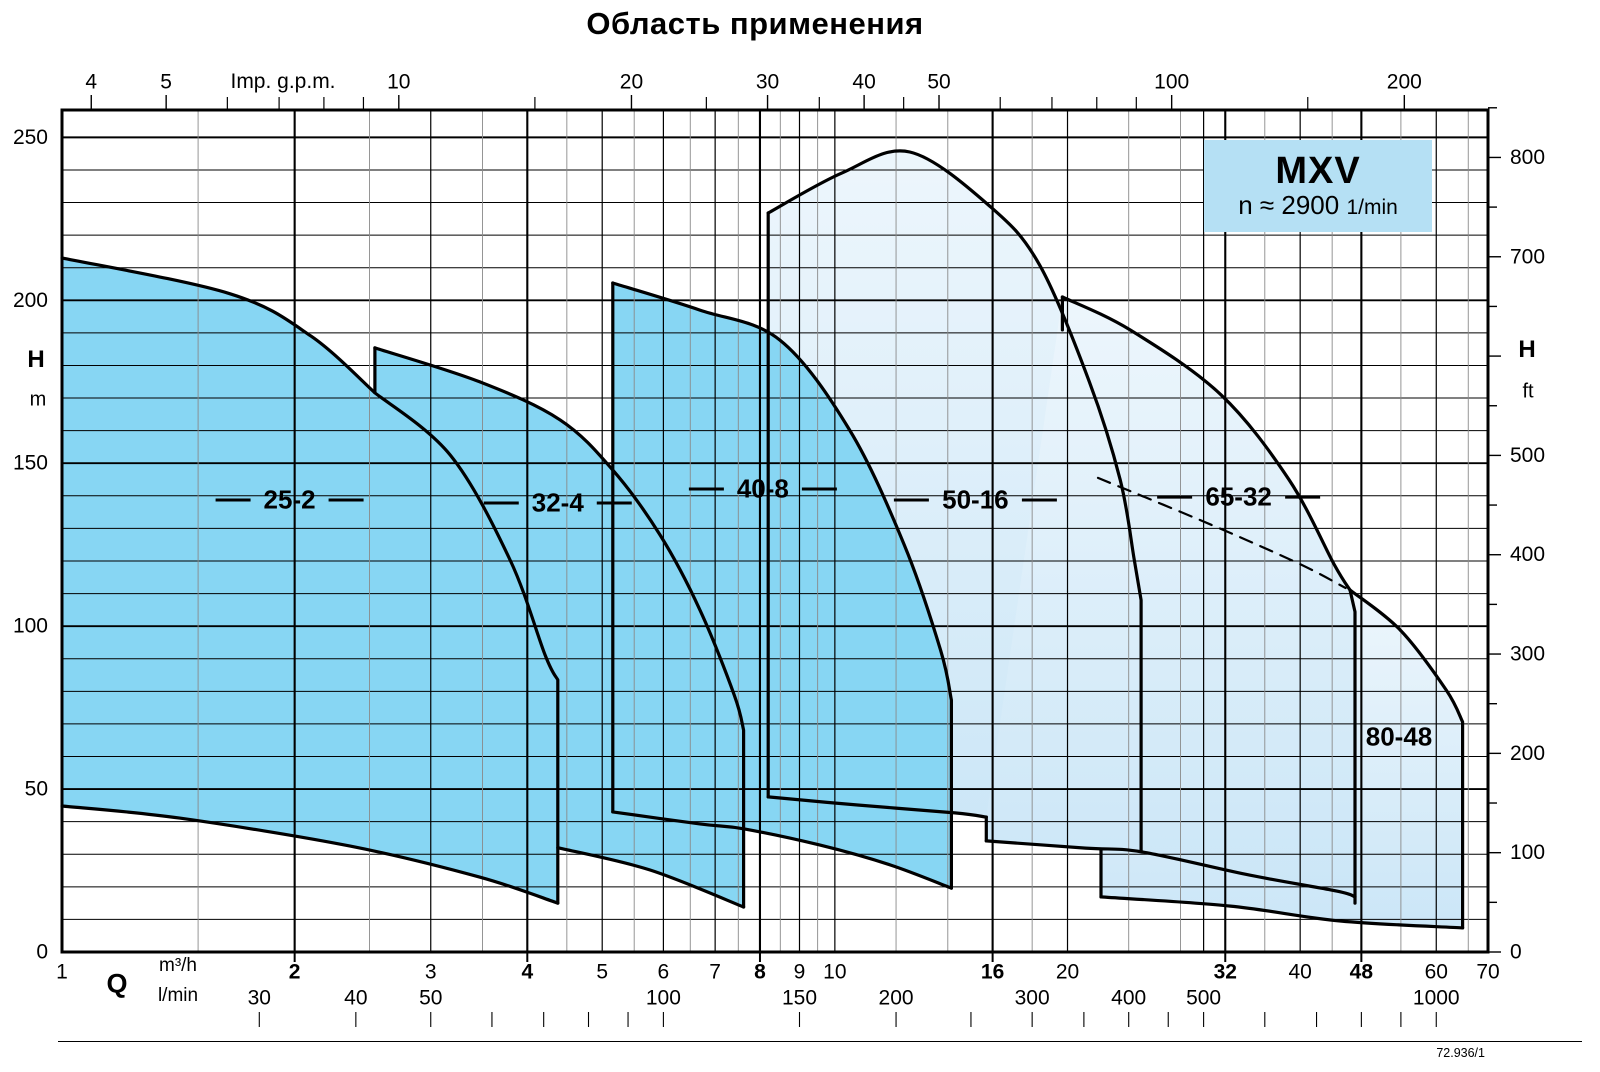  What do you see at coordinates (30, 545) in the screenshot?
I see `left-axis: 0 50 100 150 200 250` at bounding box center [30, 545].